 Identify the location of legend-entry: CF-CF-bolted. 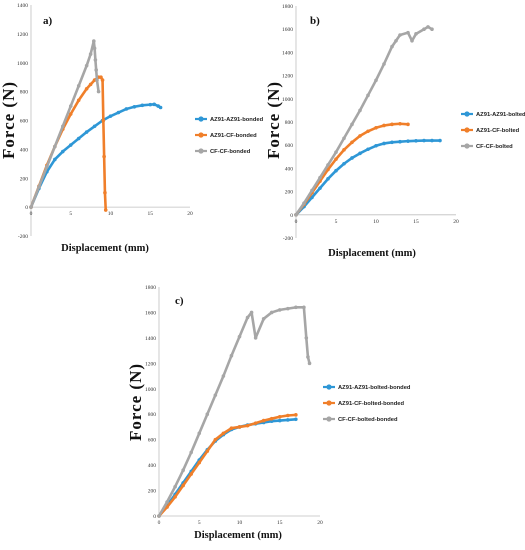
(487, 146).